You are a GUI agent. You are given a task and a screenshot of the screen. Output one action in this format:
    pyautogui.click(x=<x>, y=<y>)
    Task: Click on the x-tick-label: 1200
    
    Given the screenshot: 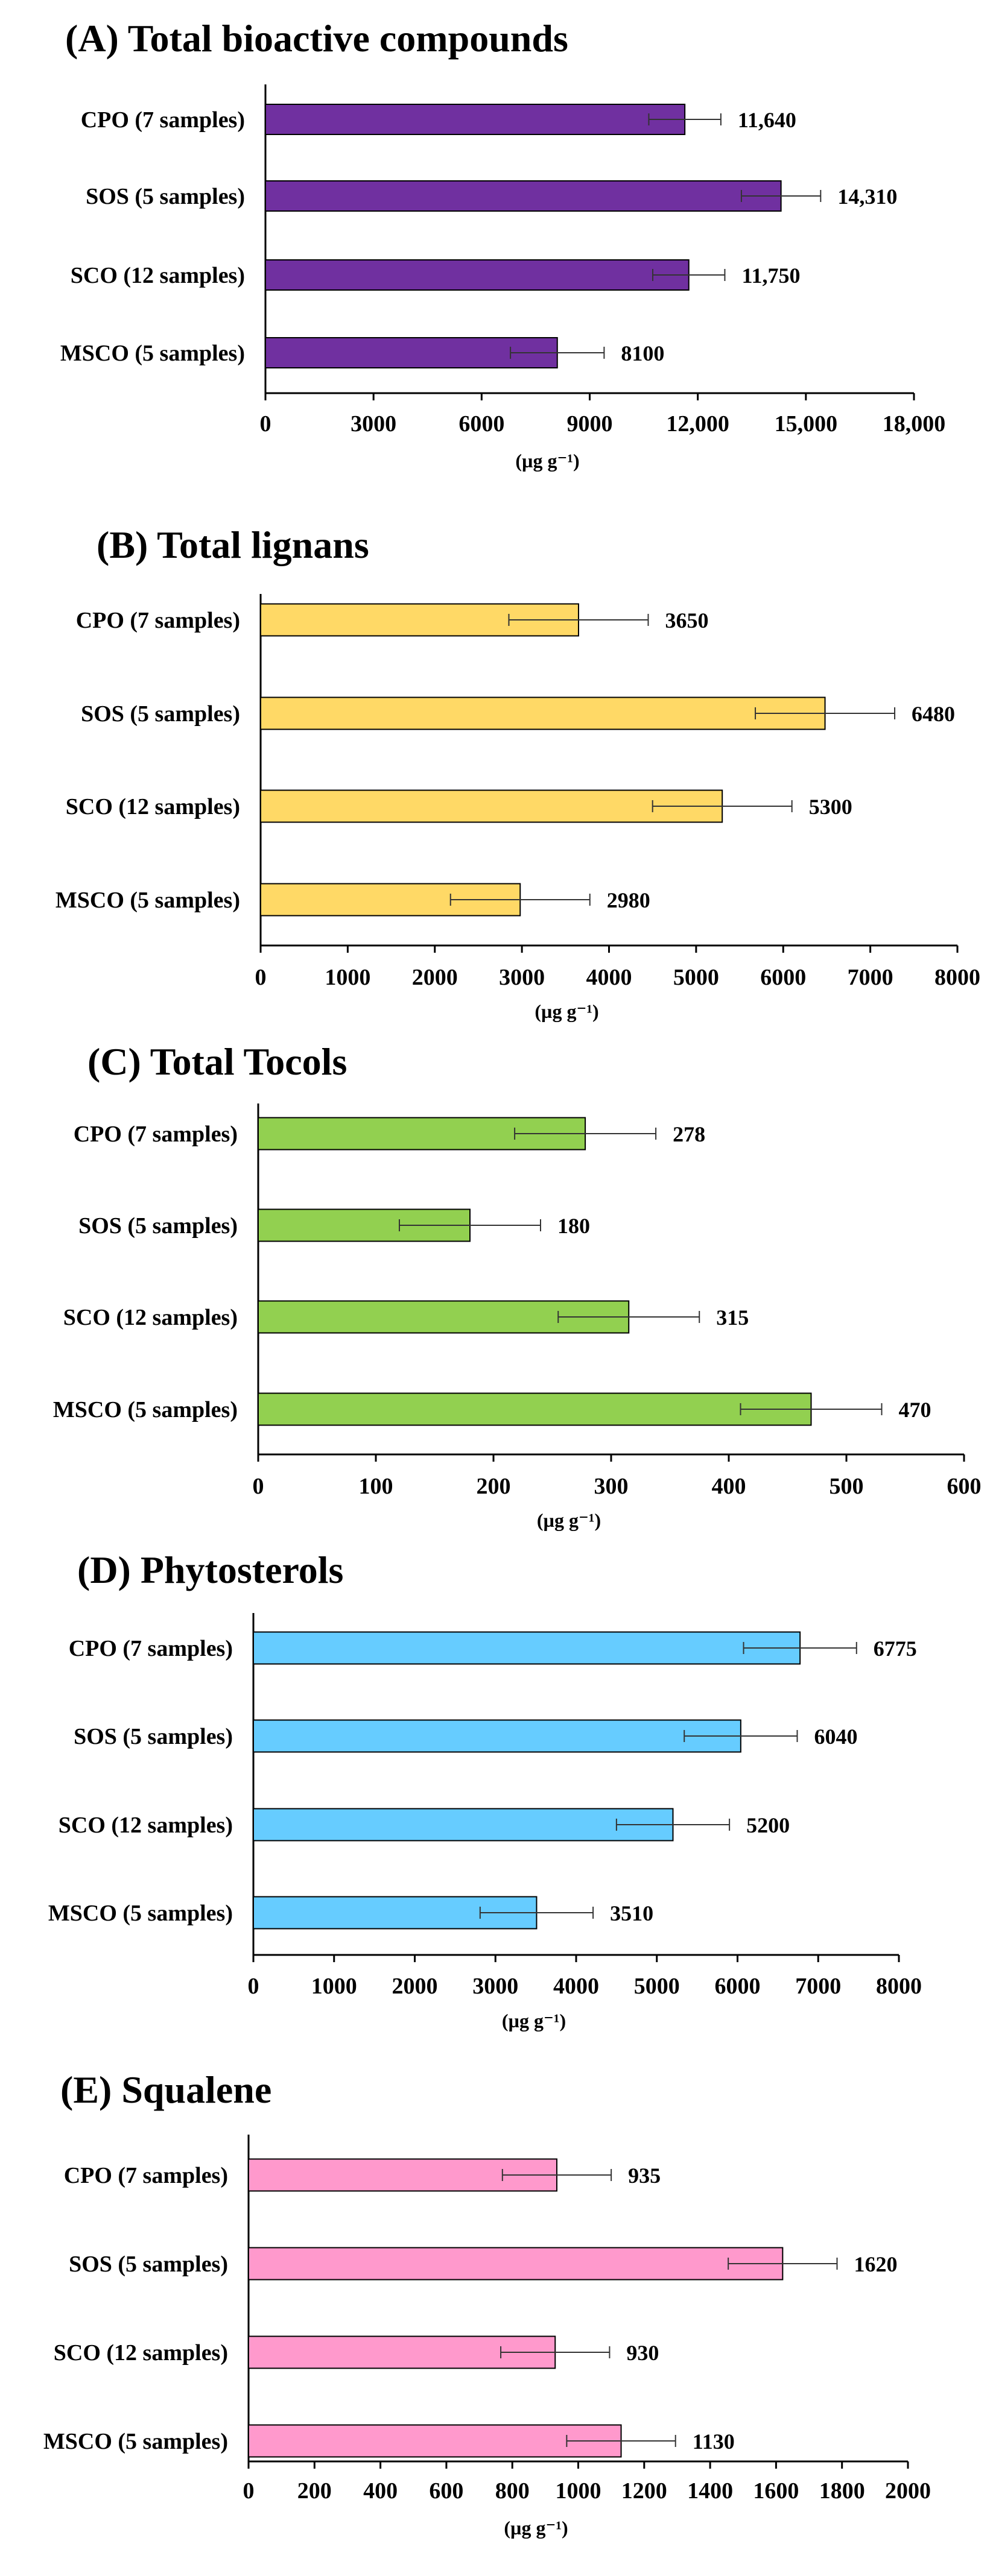 What is the action you would take?
    pyautogui.click(x=644, y=2491)
    